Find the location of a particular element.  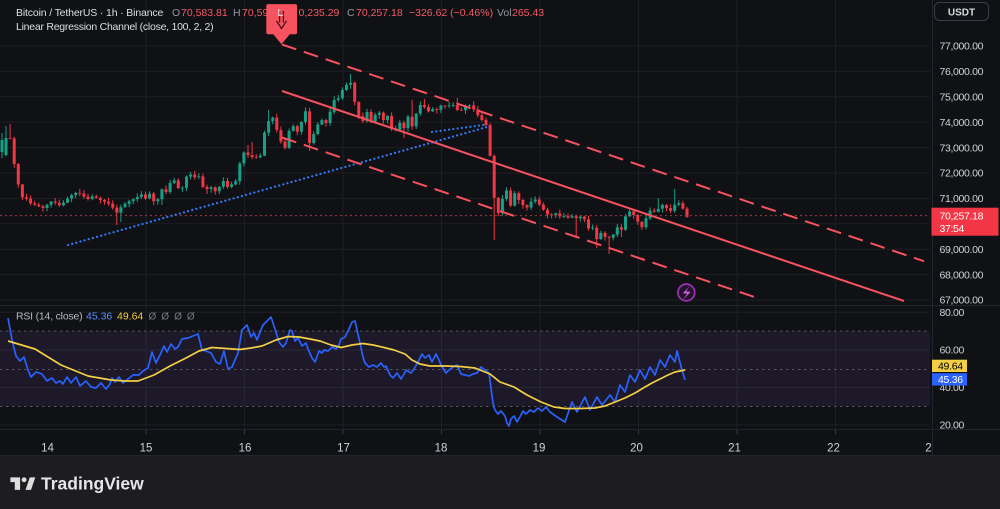

svg-text: C is located at coordinates (351, 13).